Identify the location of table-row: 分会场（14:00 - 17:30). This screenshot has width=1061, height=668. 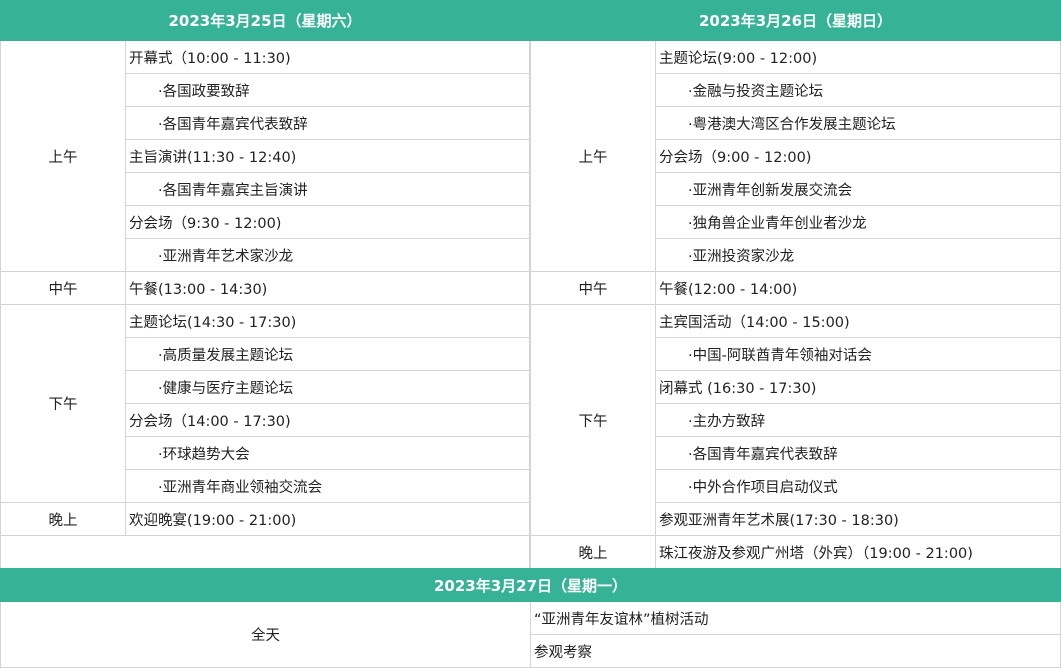
(265, 420).